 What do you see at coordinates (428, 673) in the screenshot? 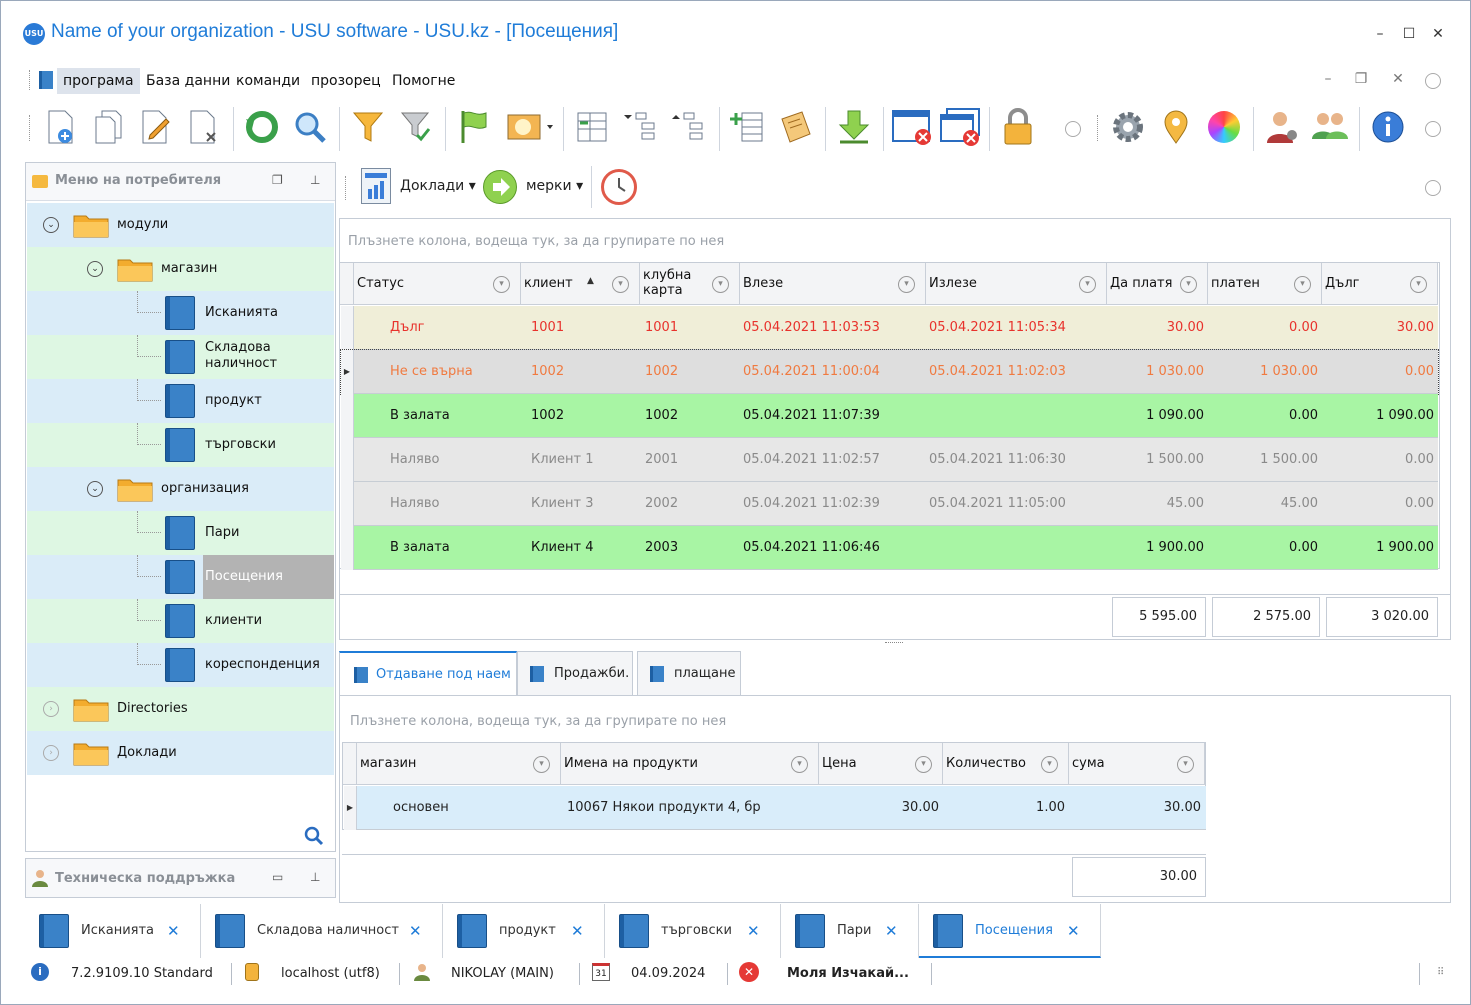
I see `tab-rental: Отдаване под наем` at bounding box center [428, 673].